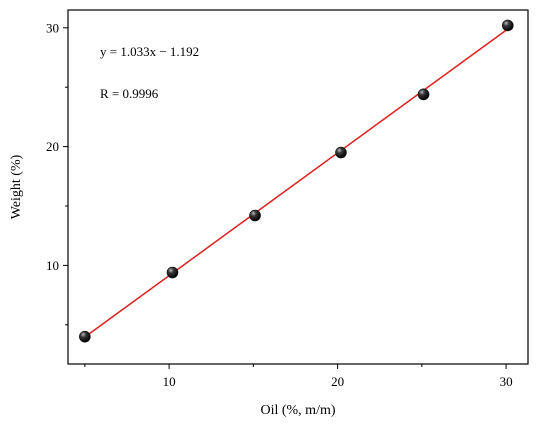  I want to click on y-tick-label: 10, so click(52, 265).